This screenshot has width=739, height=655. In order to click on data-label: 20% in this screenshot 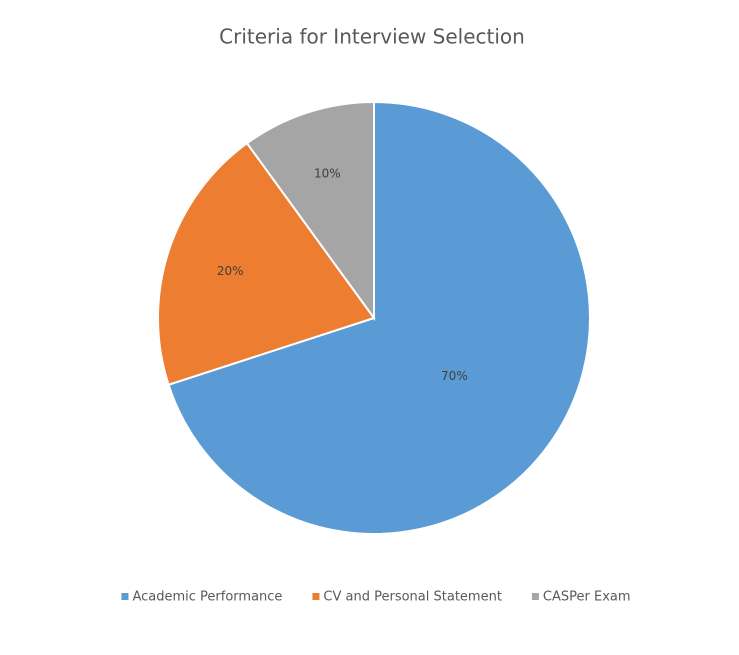, I will do `click(230, 271)`.